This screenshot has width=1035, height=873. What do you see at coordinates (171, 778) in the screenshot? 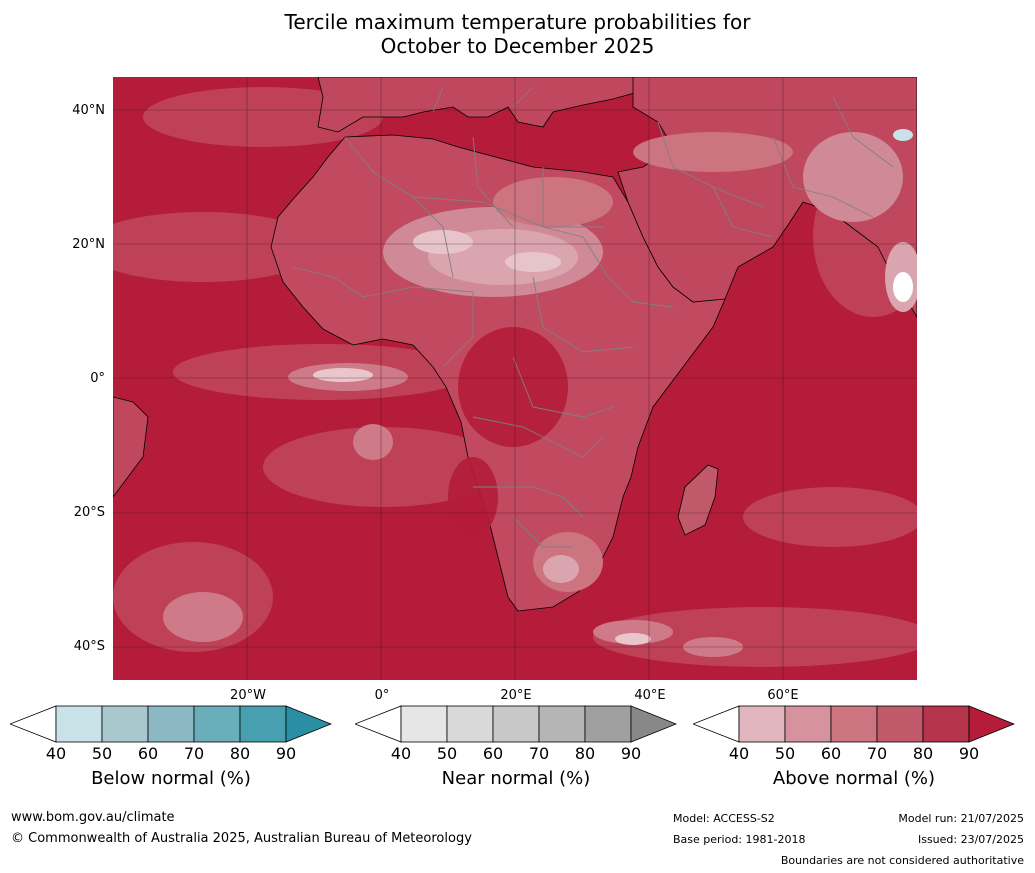
I see `below-normal-label: Below normal (%)` at bounding box center [171, 778].